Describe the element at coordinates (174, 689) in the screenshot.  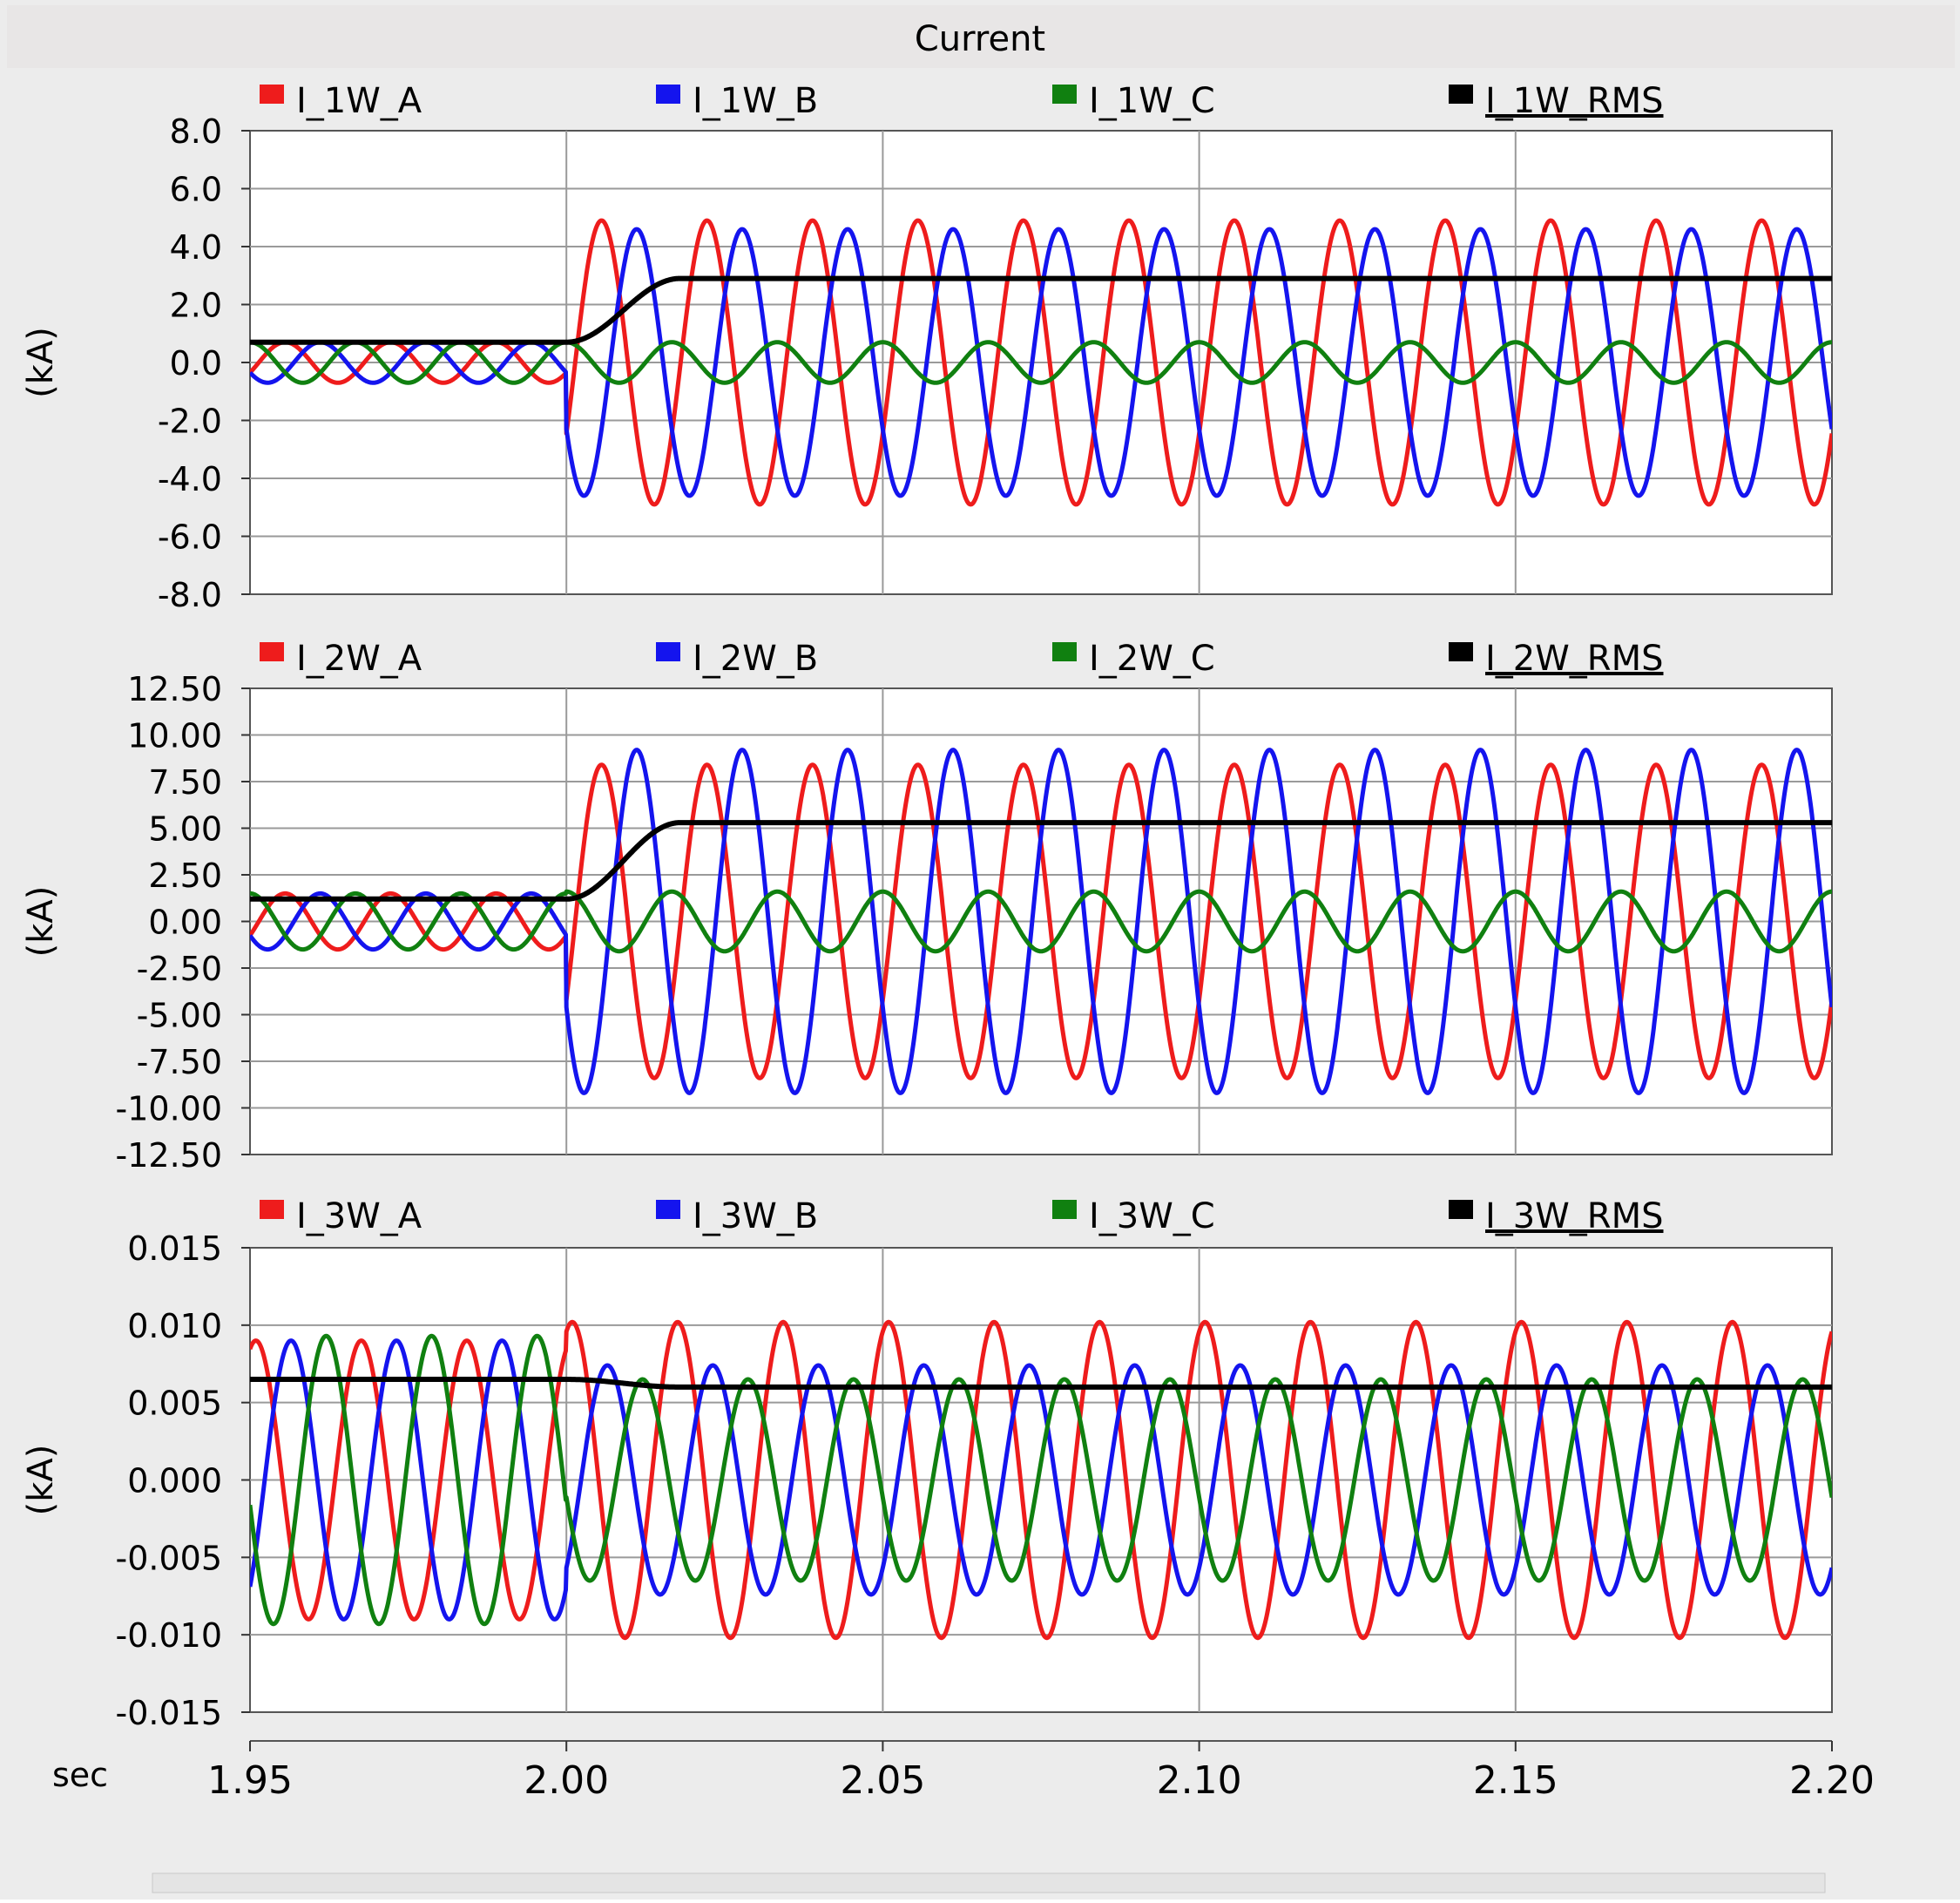
I see `y-tick-label: 12.50` at that location.